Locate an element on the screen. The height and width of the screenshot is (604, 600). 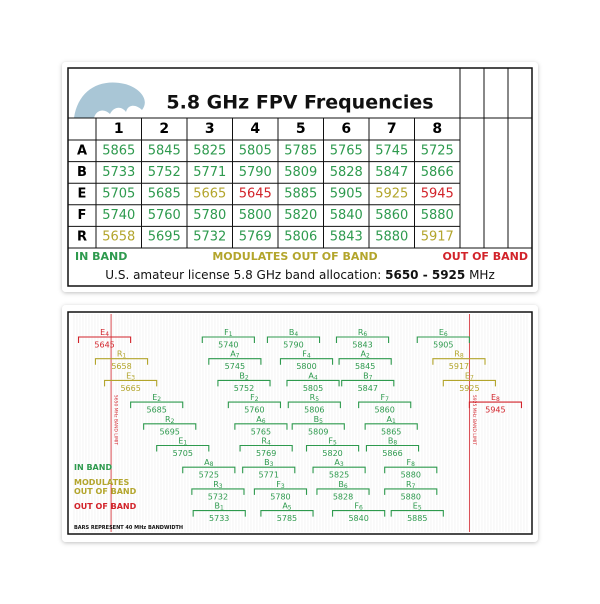
channel-number: 2 is located at coordinates (173, 420).